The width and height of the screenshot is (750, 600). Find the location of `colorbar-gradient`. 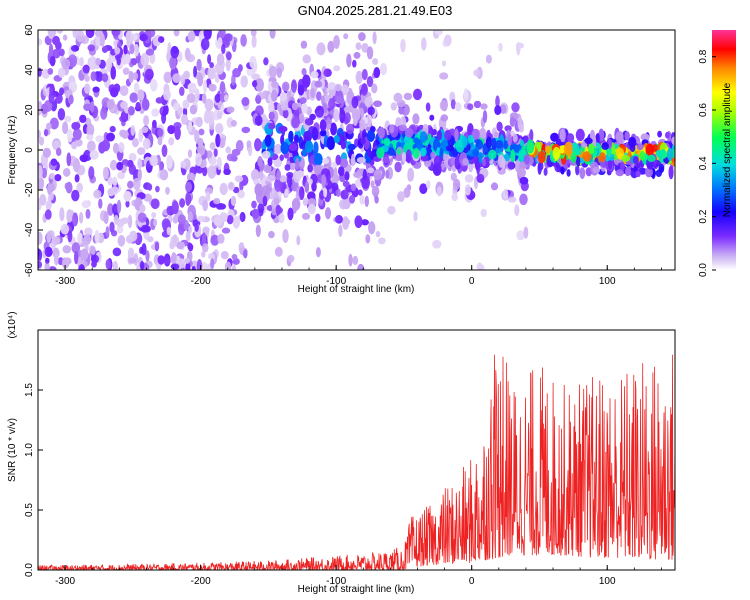

colorbar-gradient is located at coordinates (724, 150).